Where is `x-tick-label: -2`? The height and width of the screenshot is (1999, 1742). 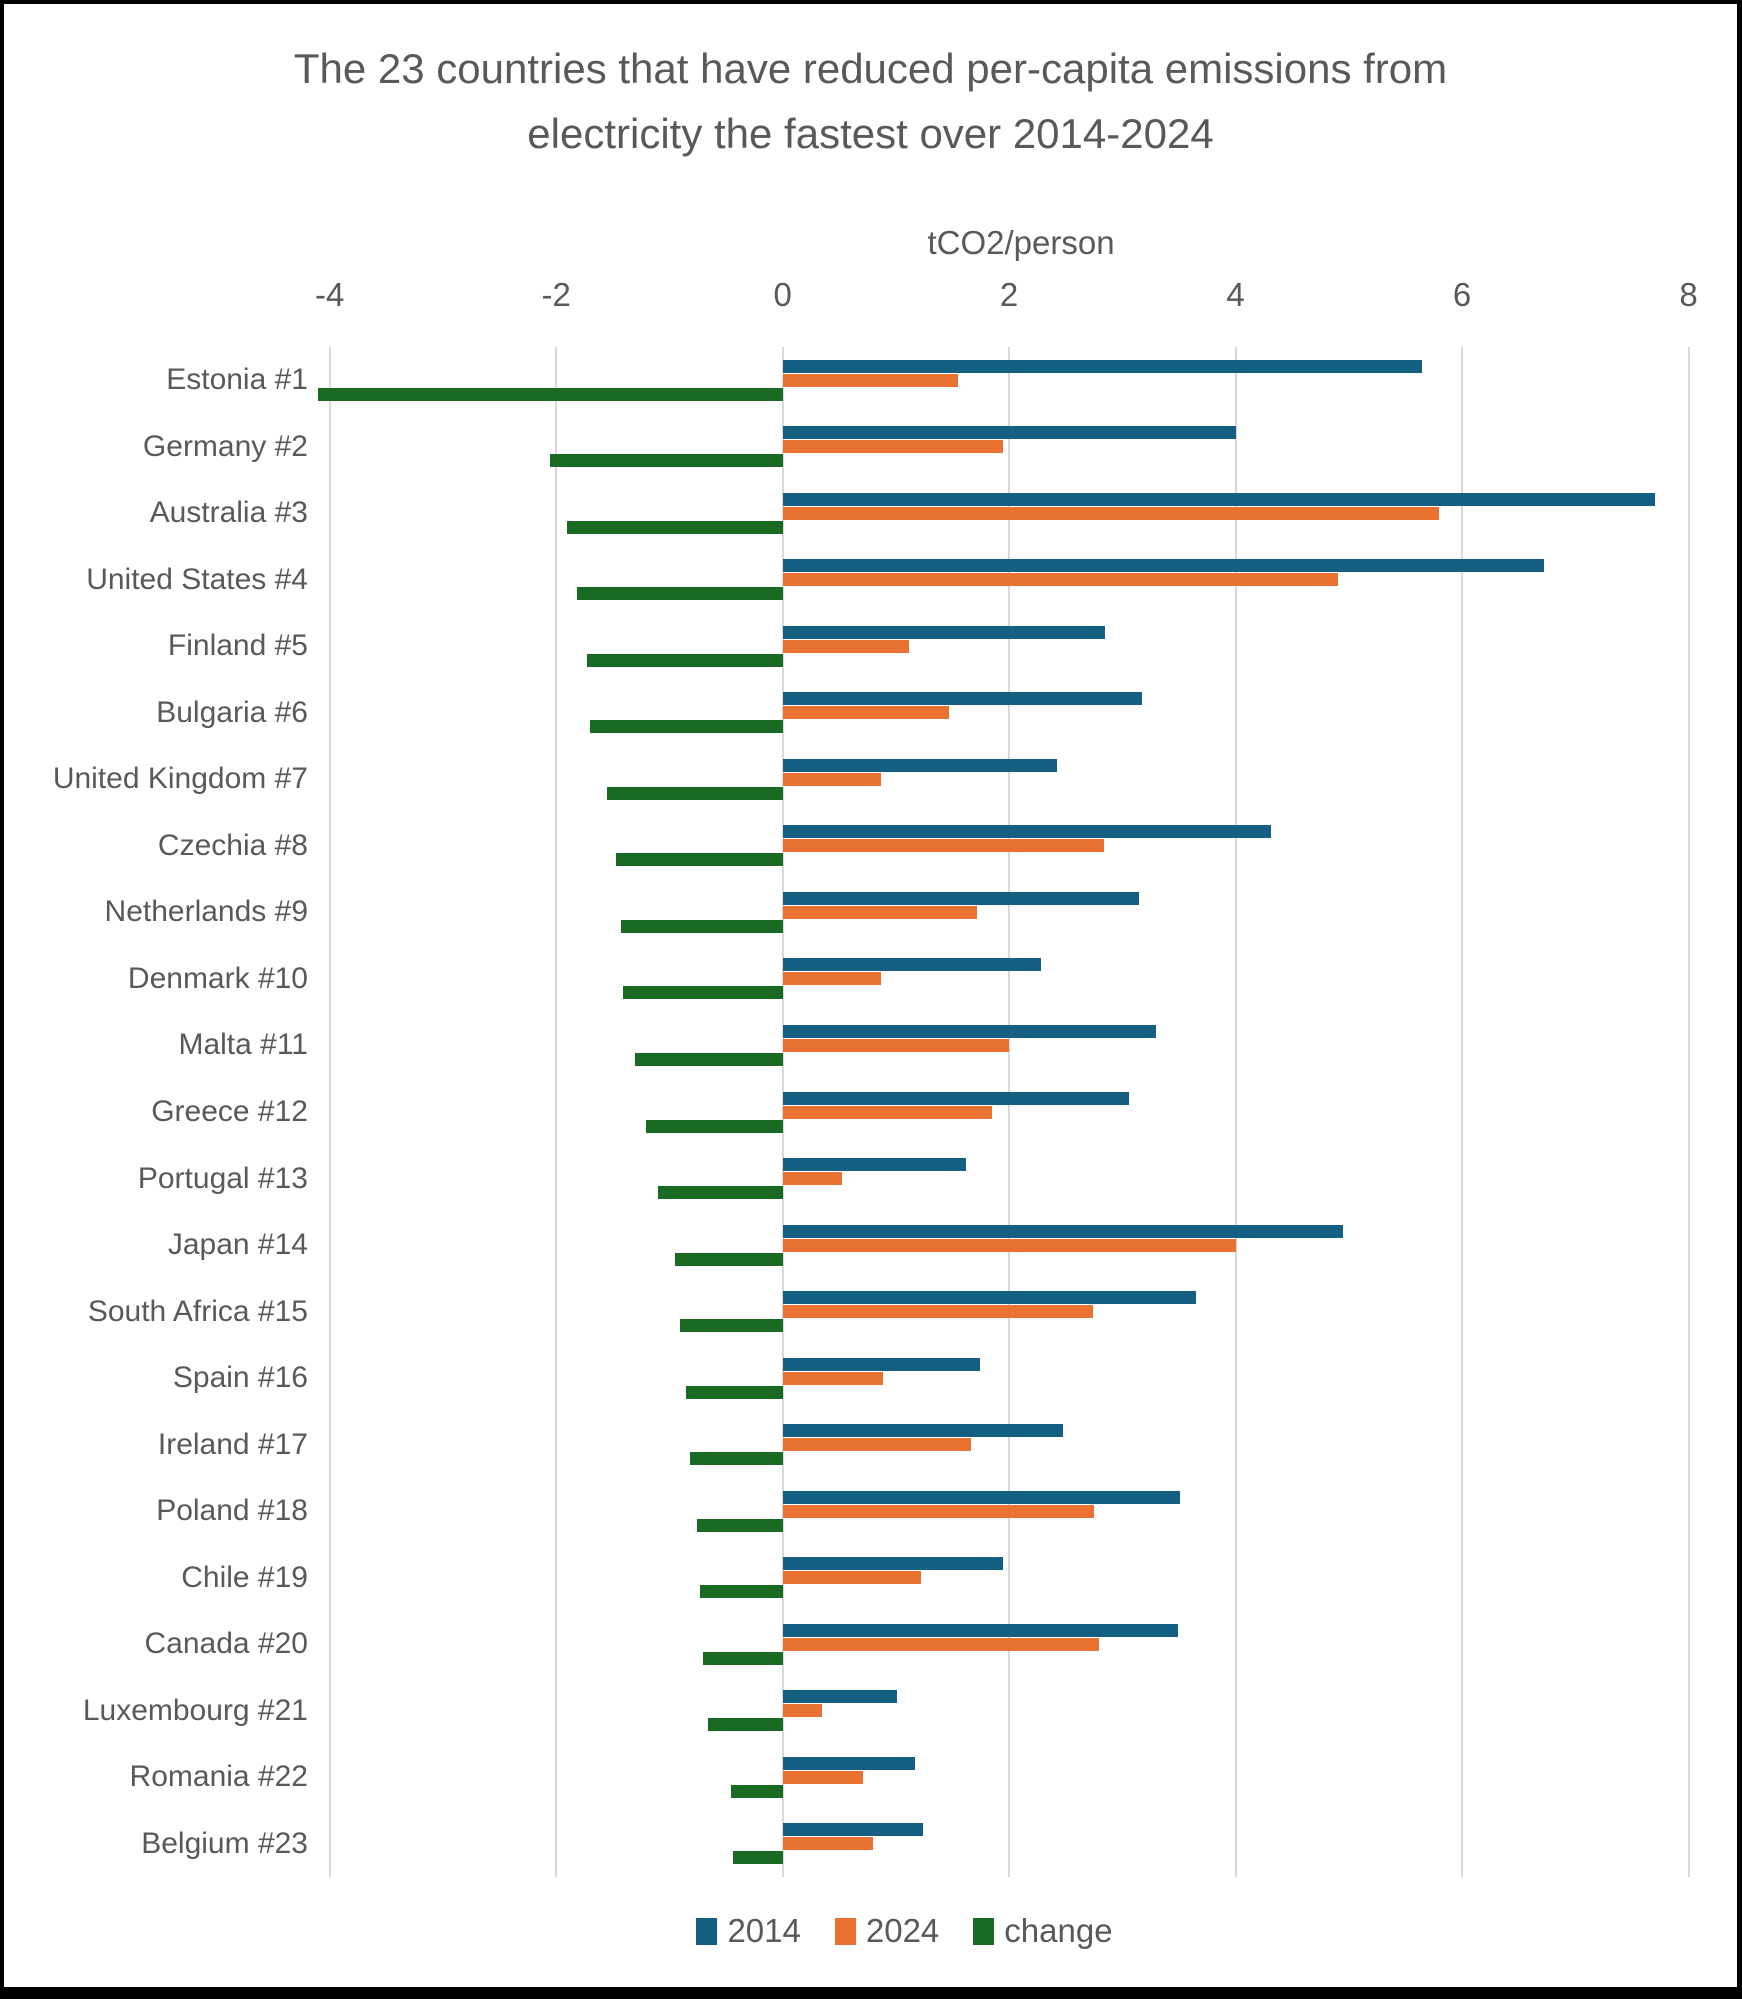 x-tick-label: -2 is located at coordinates (556, 294).